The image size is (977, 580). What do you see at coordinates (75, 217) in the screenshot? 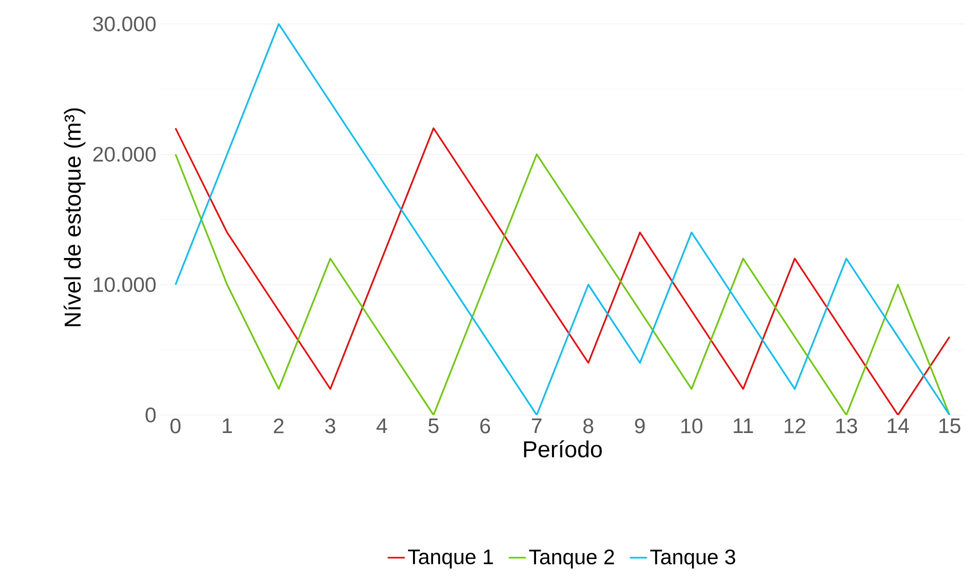
I see `y-axis-title: Nível de estoque (m³)` at bounding box center [75, 217].